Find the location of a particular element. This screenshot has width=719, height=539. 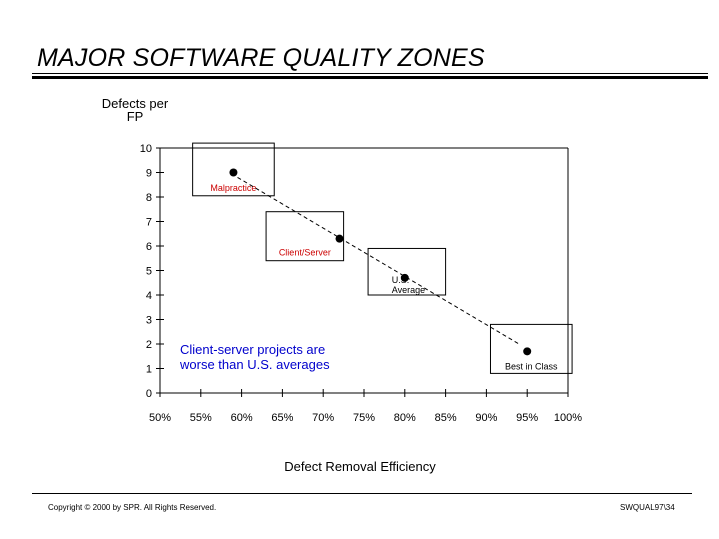

y-tick-label: 0 is located at coordinates (149, 394).